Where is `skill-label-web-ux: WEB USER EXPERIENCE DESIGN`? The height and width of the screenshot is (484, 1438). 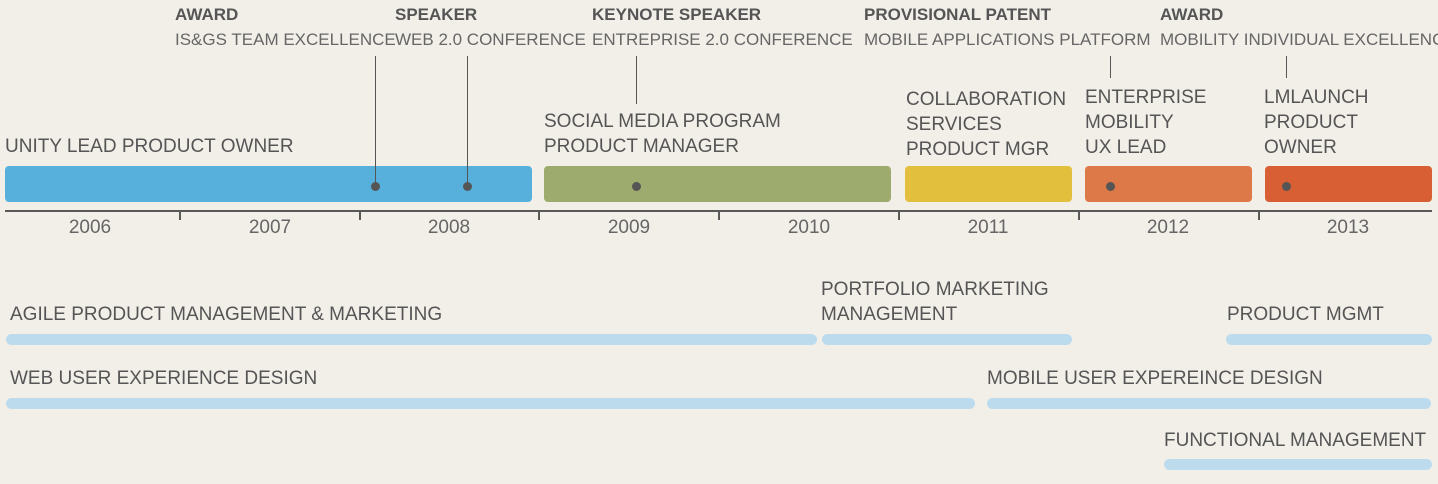
skill-label-web-ux: WEB USER EXPERIENCE DESIGN is located at coordinates (163, 378).